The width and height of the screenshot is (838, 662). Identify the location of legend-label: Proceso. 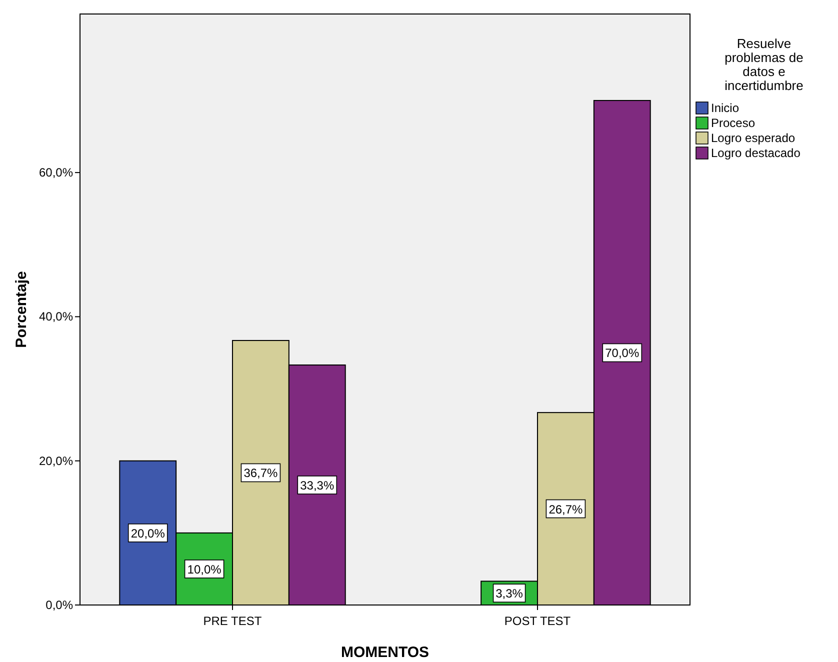
(733, 123).